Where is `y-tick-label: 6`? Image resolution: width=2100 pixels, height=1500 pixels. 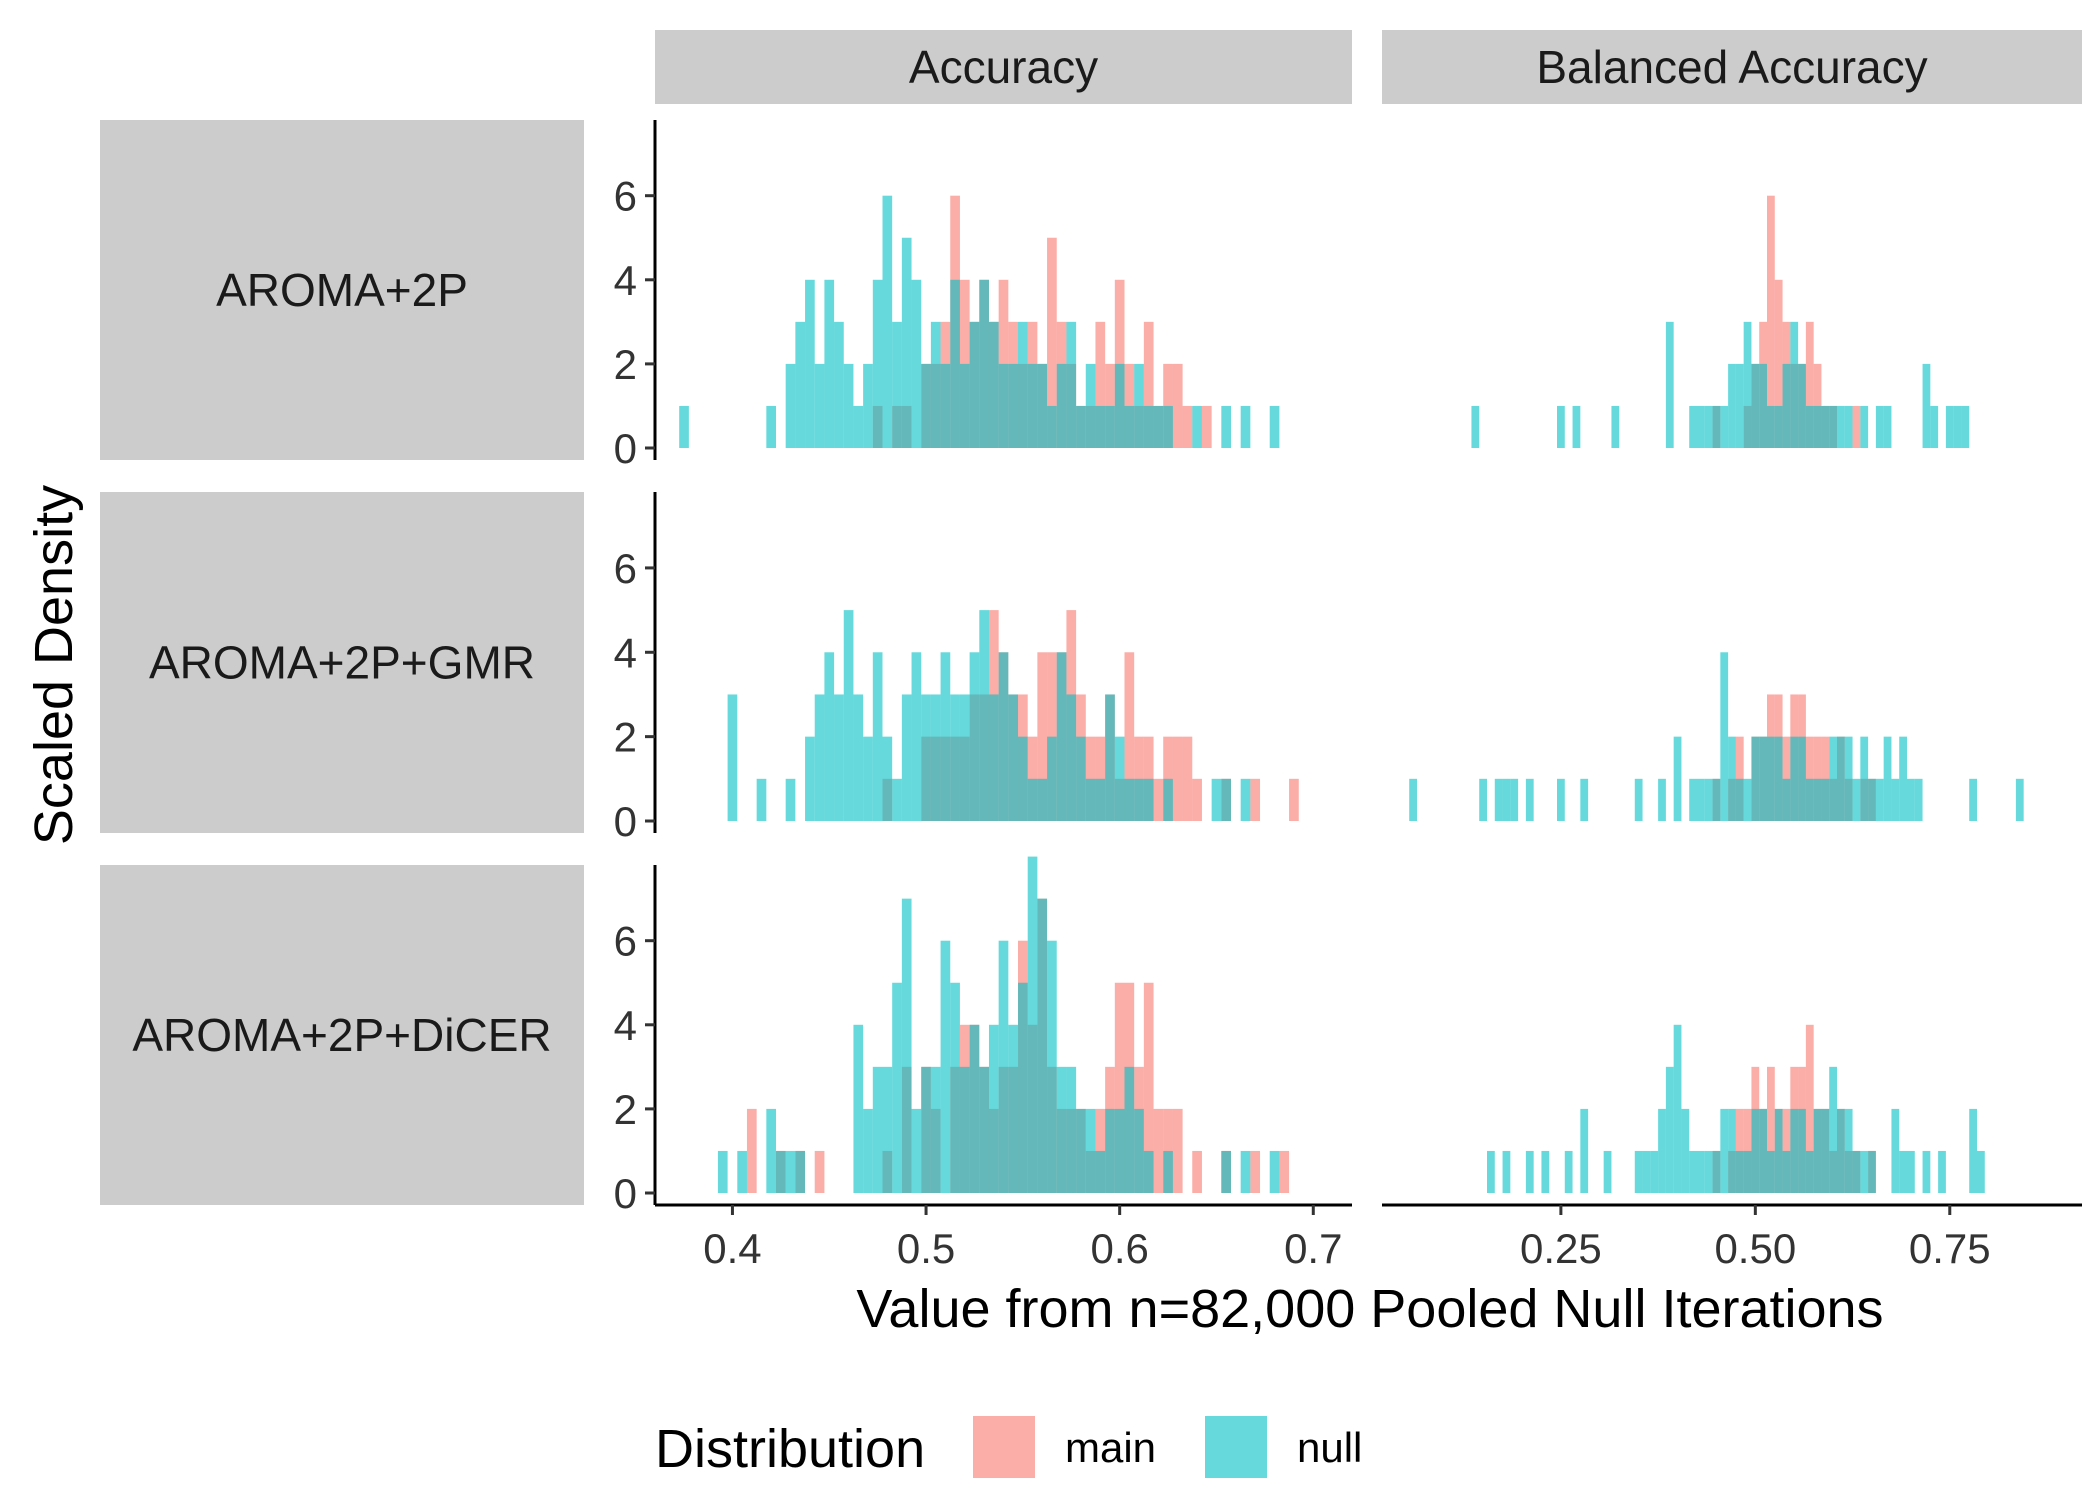 y-tick-label: 6 is located at coordinates (625, 196).